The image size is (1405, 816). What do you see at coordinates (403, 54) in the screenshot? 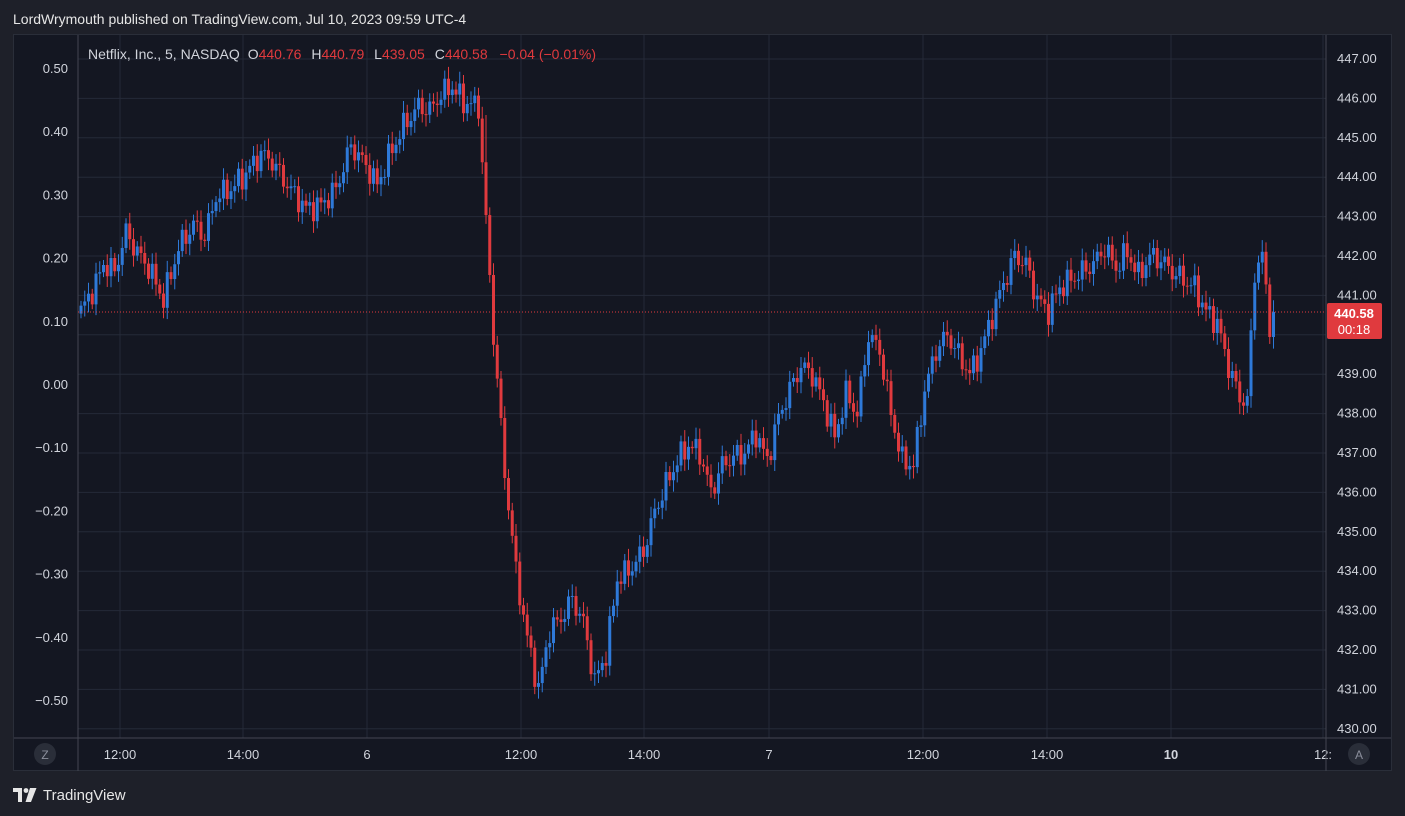
I see `low-value: 439.05` at bounding box center [403, 54].